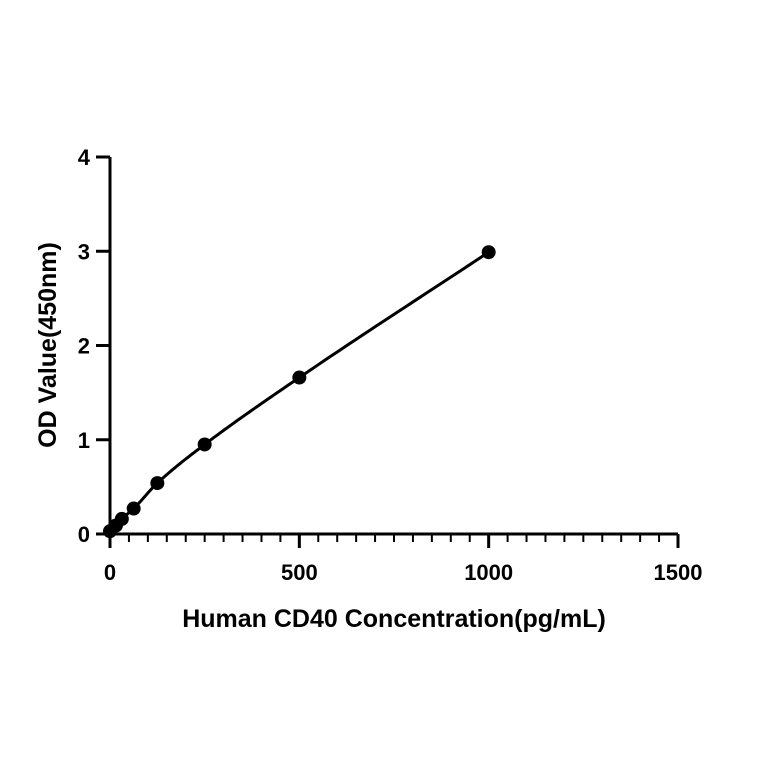 This screenshot has width=764, height=764. What do you see at coordinates (110, 572) in the screenshot?
I see `x-tick-label: 0` at bounding box center [110, 572].